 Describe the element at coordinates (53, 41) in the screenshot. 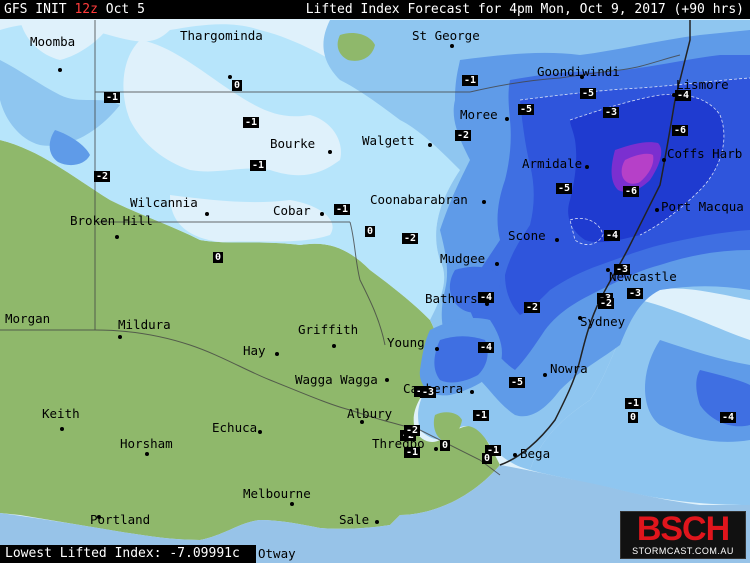

I see `city-label-moomba: Moomba` at that location.